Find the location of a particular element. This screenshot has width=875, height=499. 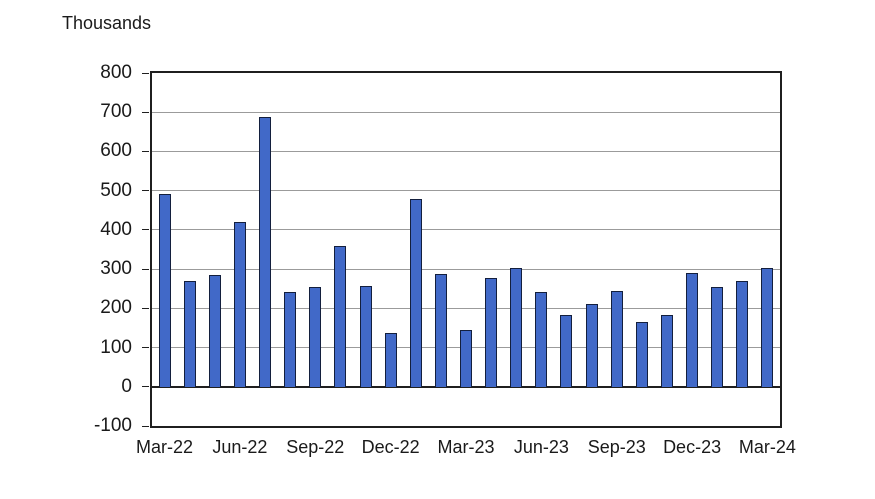

x-tick-label: Mar-22 is located at coordinates (165, 447).